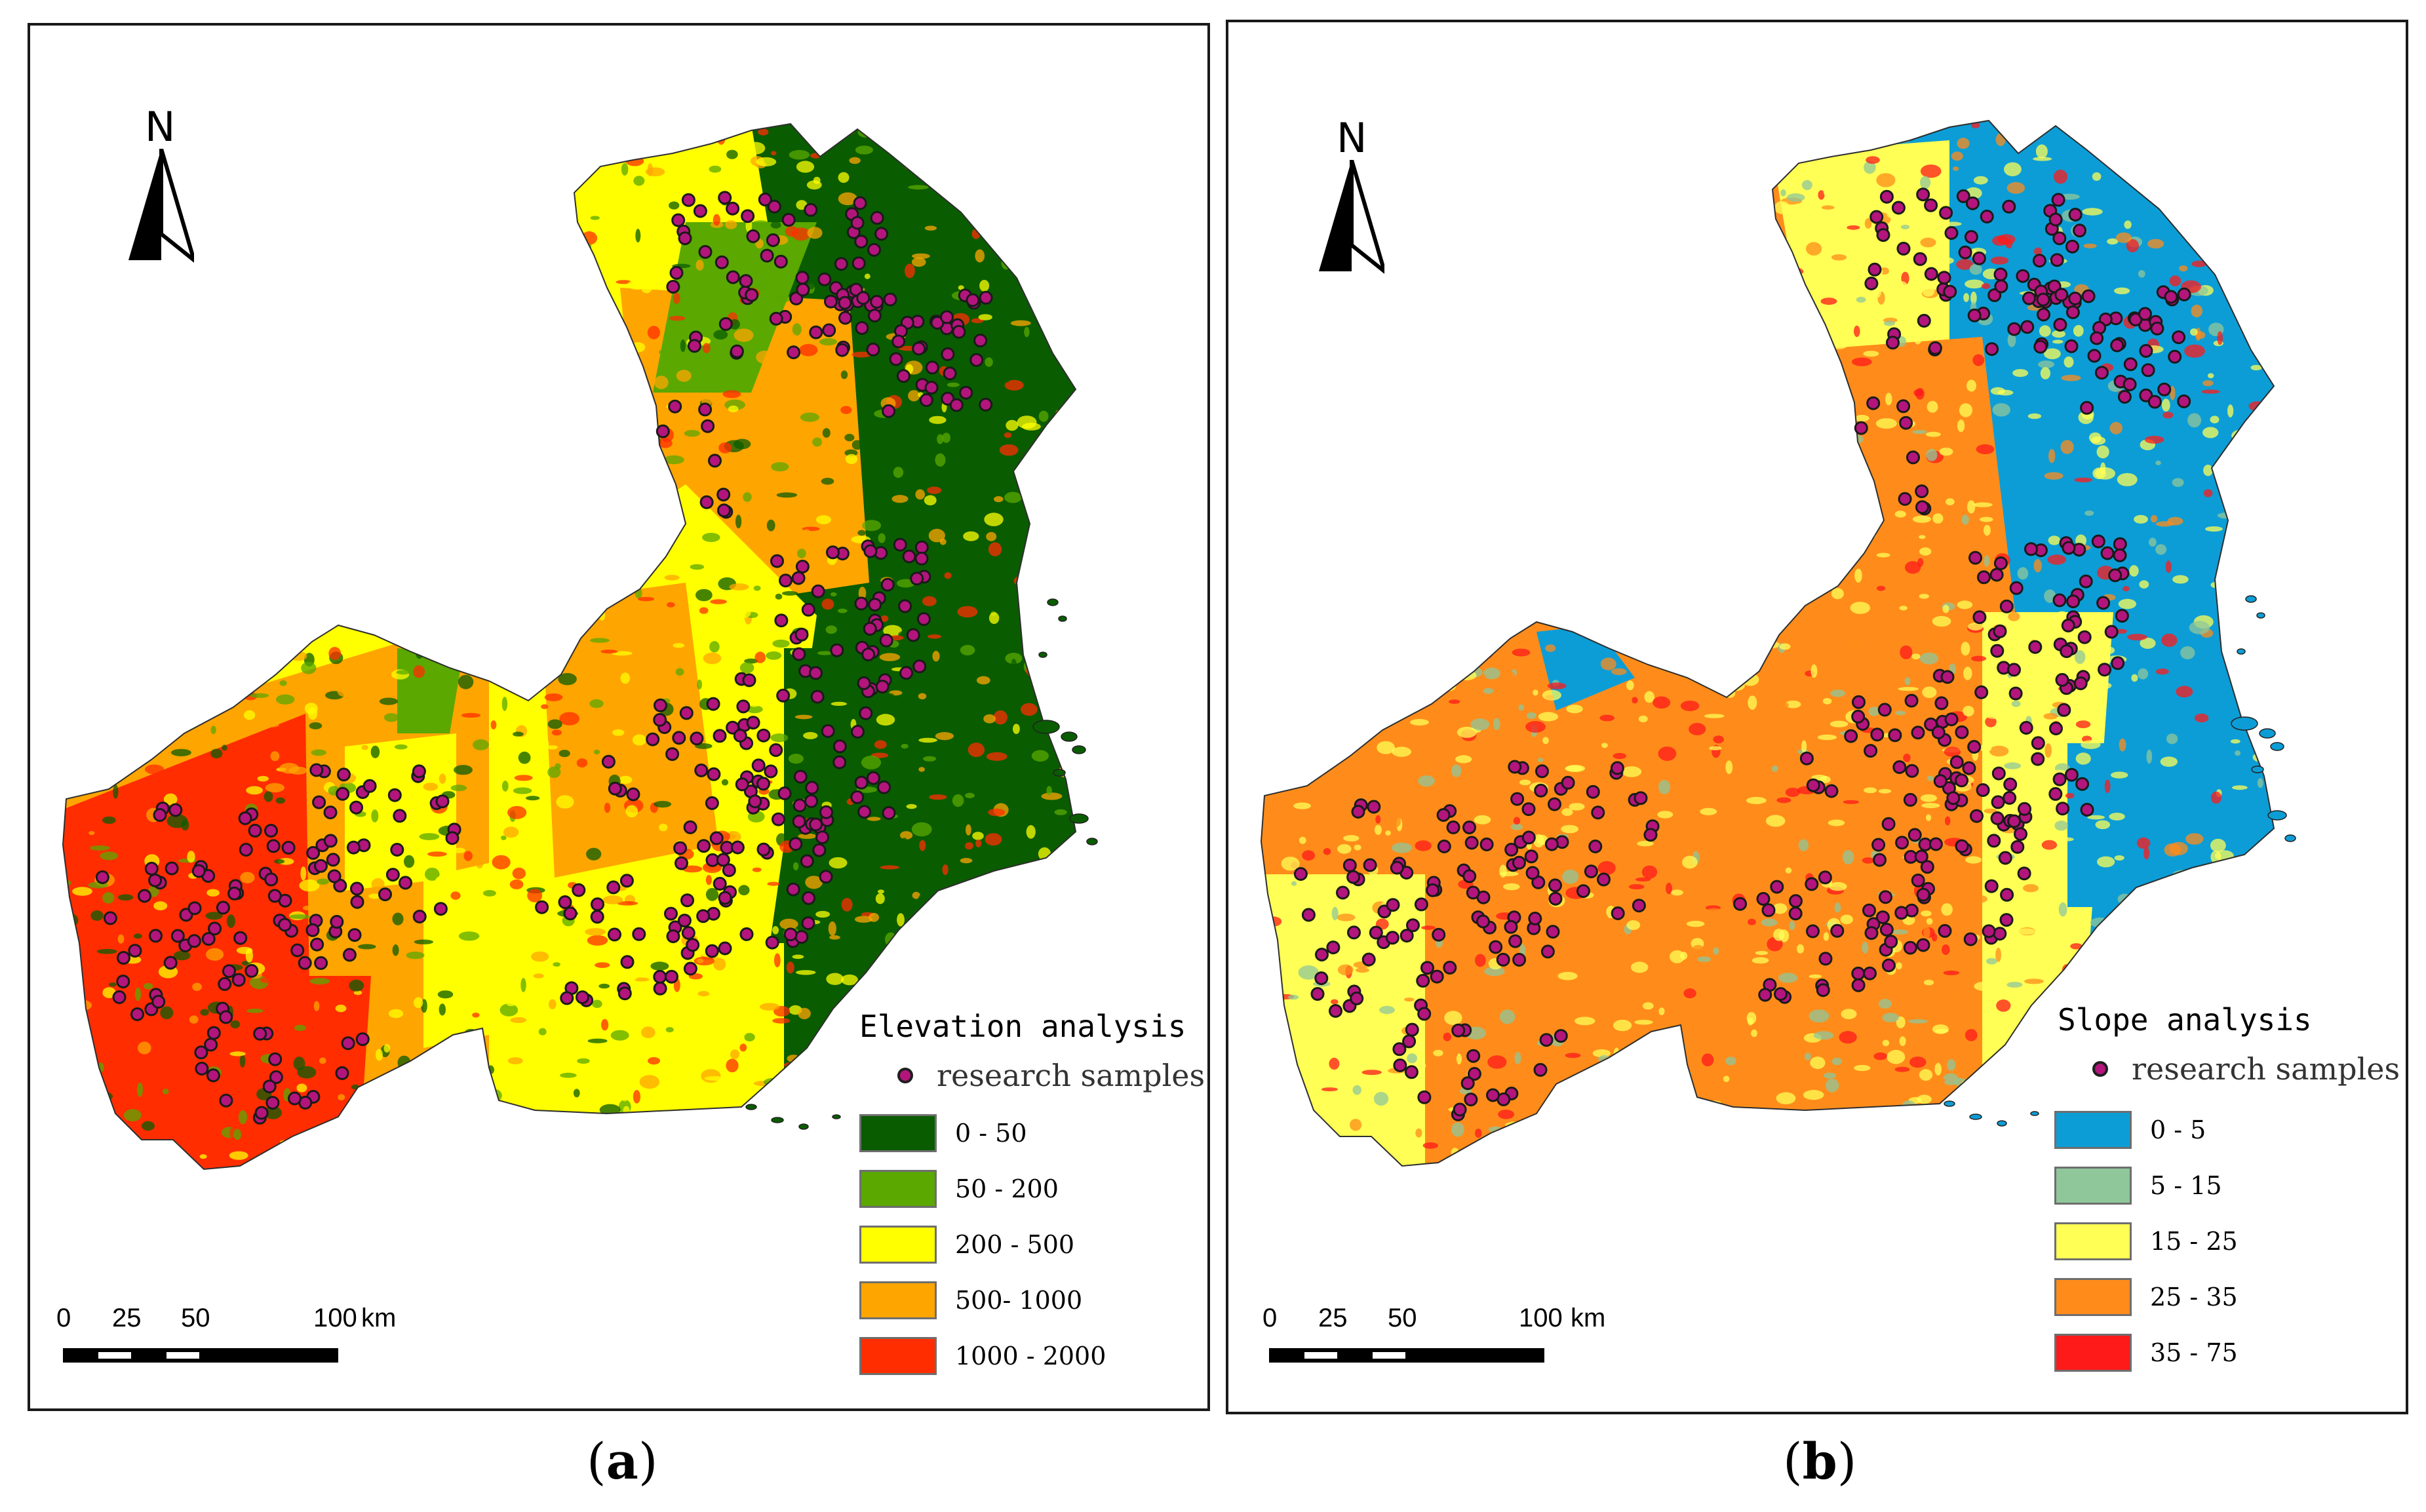 This screenshot has width=2426, height=1512. Describe the element at coordinates (379, 1318) in the screenshot. I see `scale-unit: km` at that location.